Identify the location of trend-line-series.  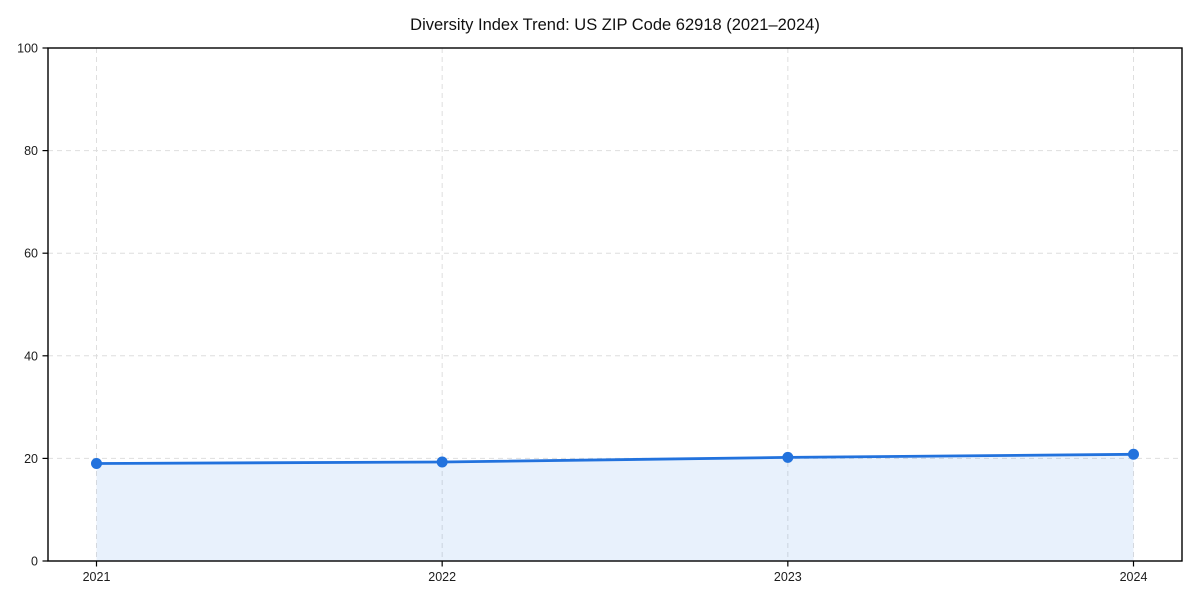
(615, 459).